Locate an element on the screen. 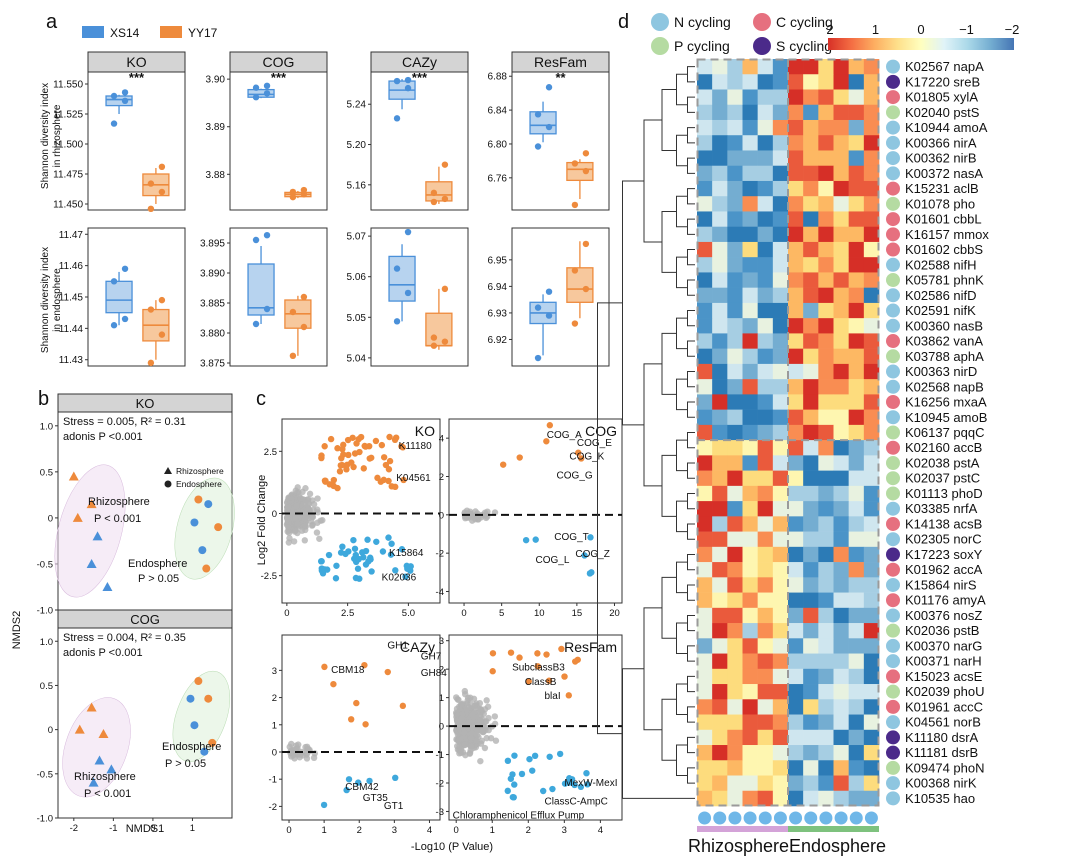 This screenshot has height=865, width=1080. up-point is located at coordinates (389, 469).